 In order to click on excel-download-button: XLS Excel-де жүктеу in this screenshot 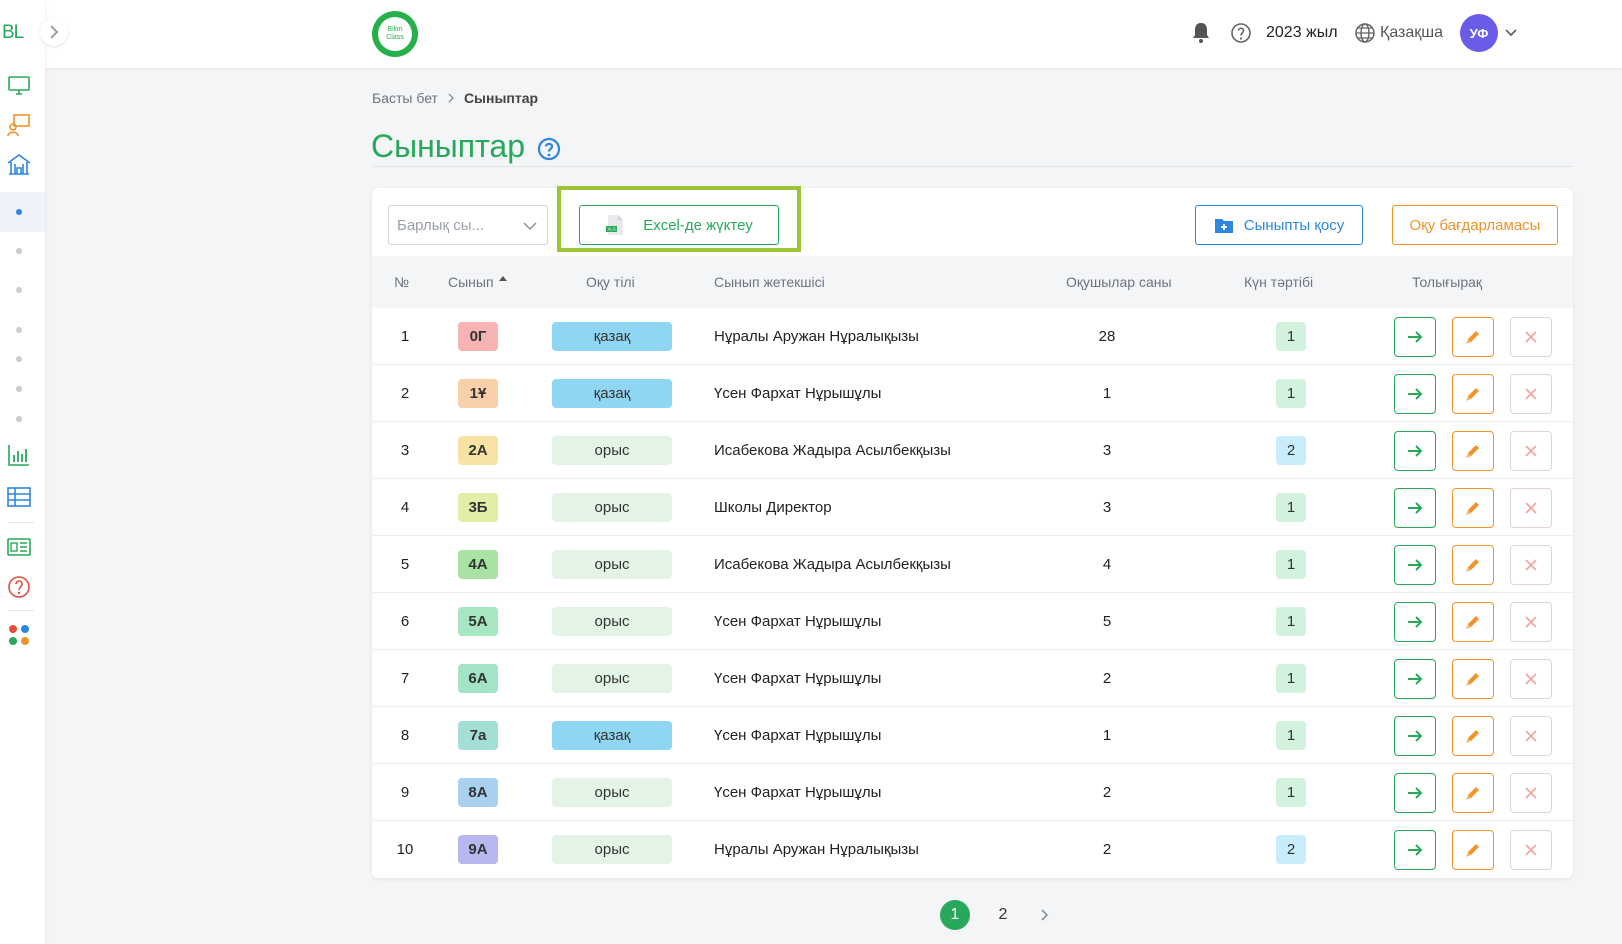, I will do `click(679, 225)`.